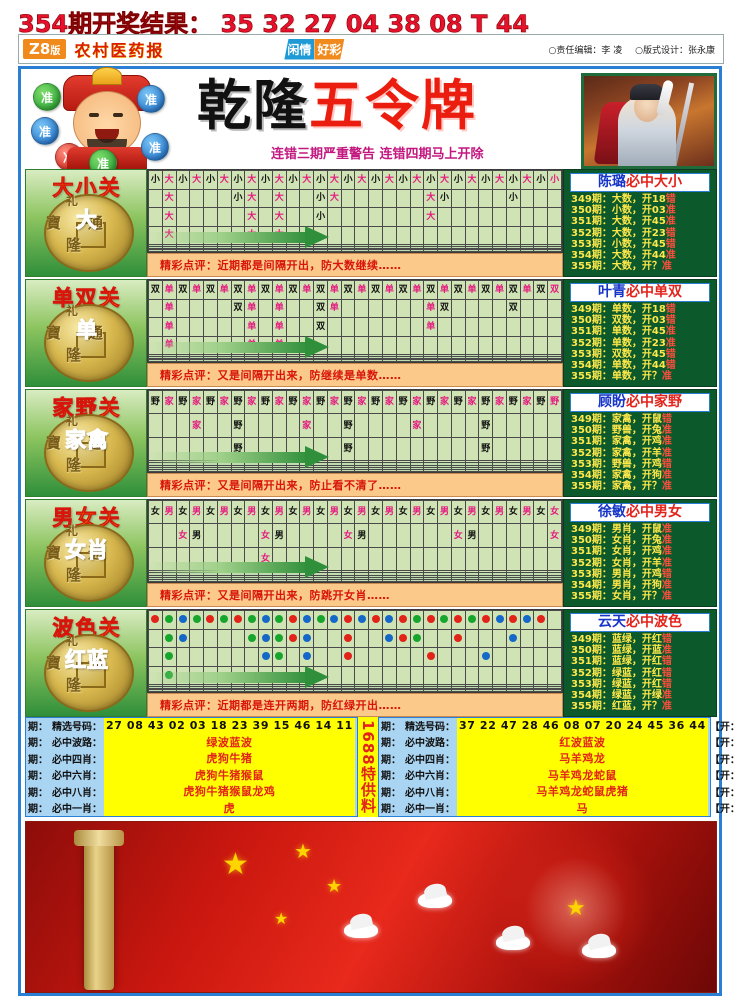 This screenshot has width=740, height=1008. What do you see at coordinates (307, 512) in the screenshot?
I see `grid-cell: 男` at bounding box center [307, 512].